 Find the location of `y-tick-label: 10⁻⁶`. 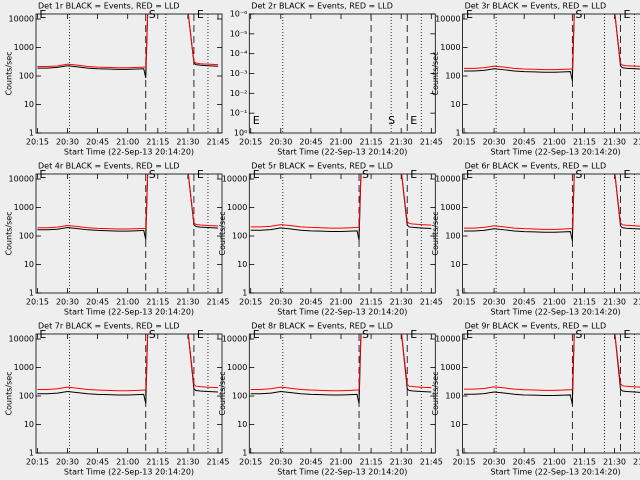

y-tick-label: 10⁻⁶ is located at coordinates (239, 14).